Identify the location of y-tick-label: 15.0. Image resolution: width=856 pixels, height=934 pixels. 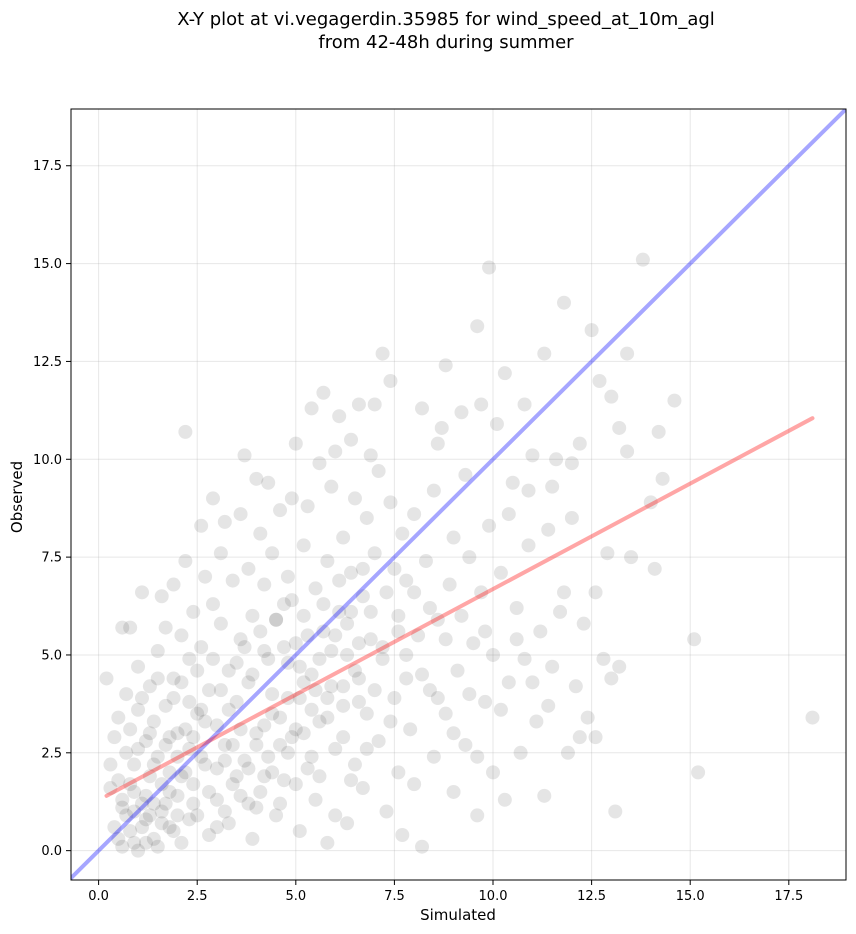
(47, 264).